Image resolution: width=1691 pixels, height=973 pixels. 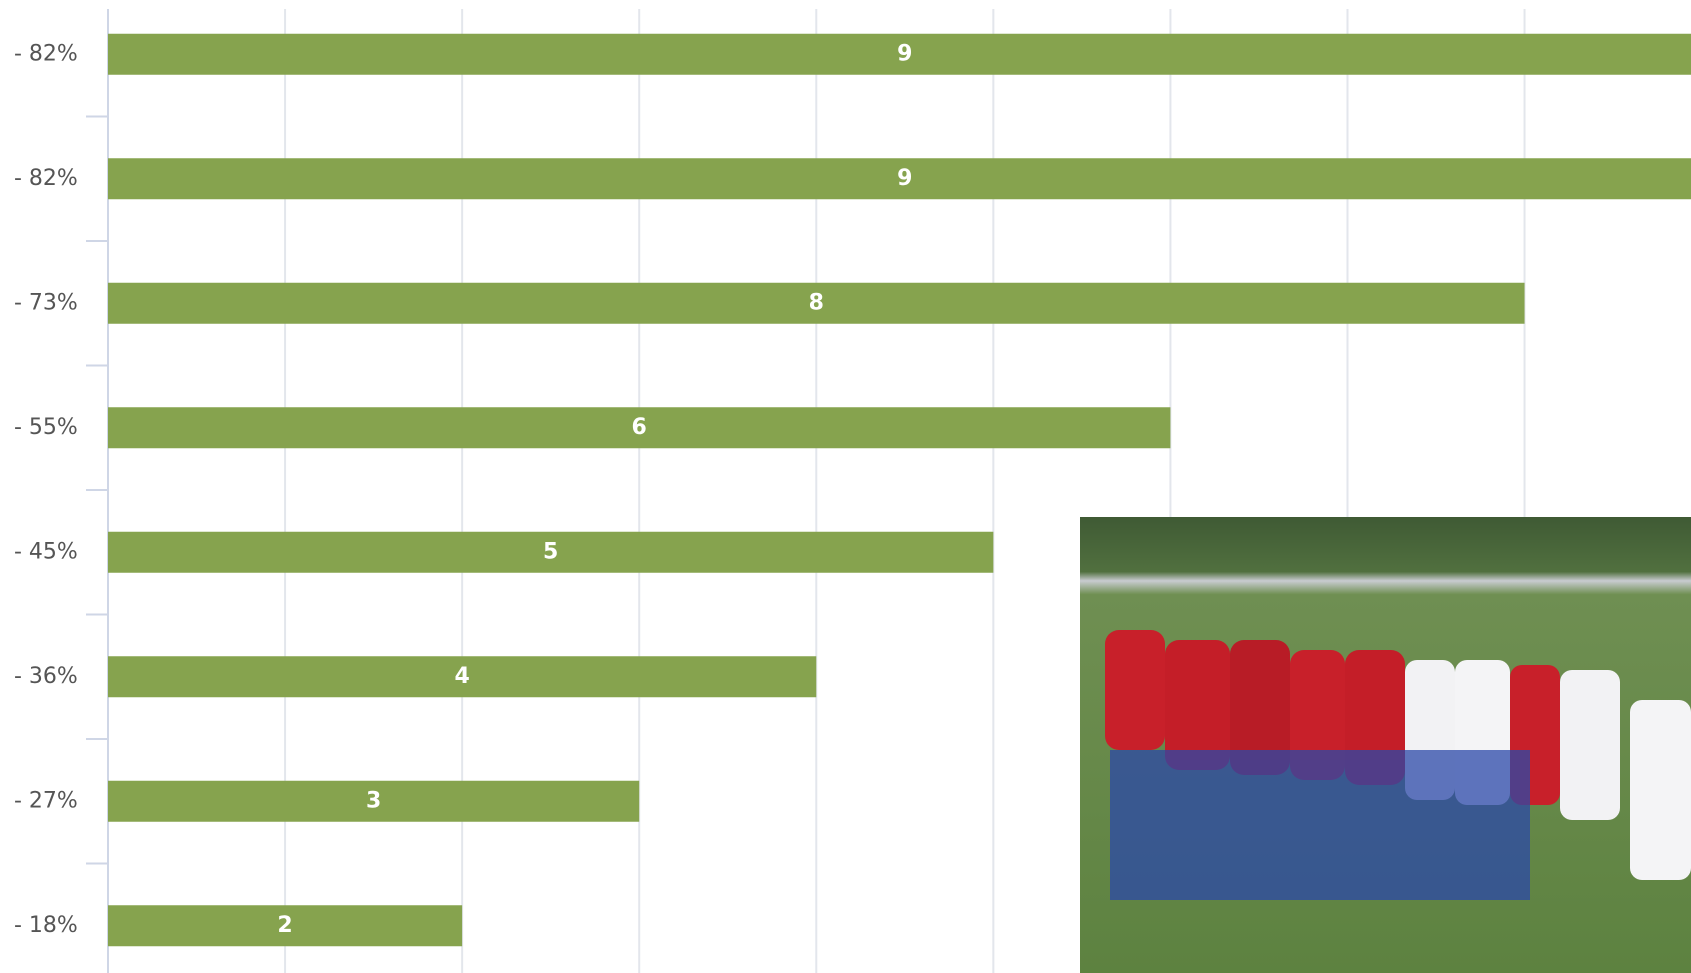 I want to click on value-label: 8, so click(x=816, y=302).